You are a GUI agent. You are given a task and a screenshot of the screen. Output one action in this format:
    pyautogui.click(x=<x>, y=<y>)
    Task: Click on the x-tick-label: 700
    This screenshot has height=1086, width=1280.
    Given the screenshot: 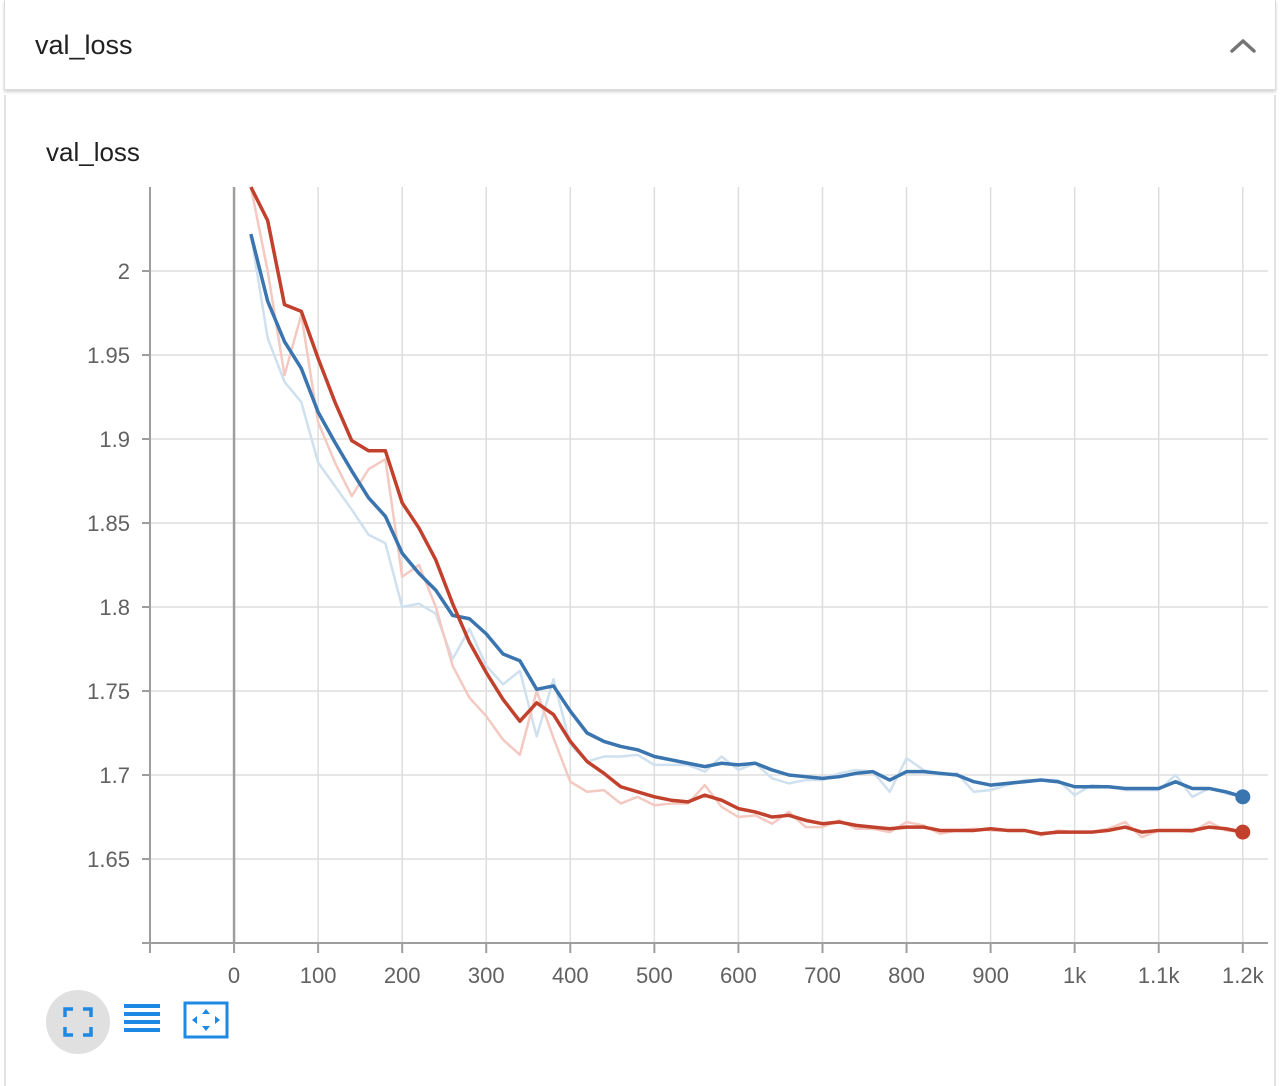 What is the action you would take?
    pyautogui.click(x=822, y=975)
    